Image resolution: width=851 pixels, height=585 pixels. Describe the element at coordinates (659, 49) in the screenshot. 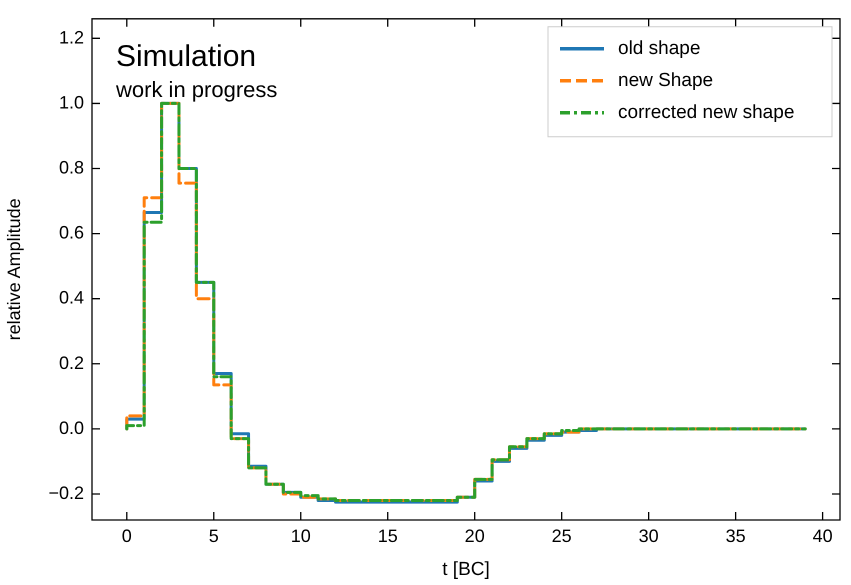

I see `legend-label: old shape` at that location.